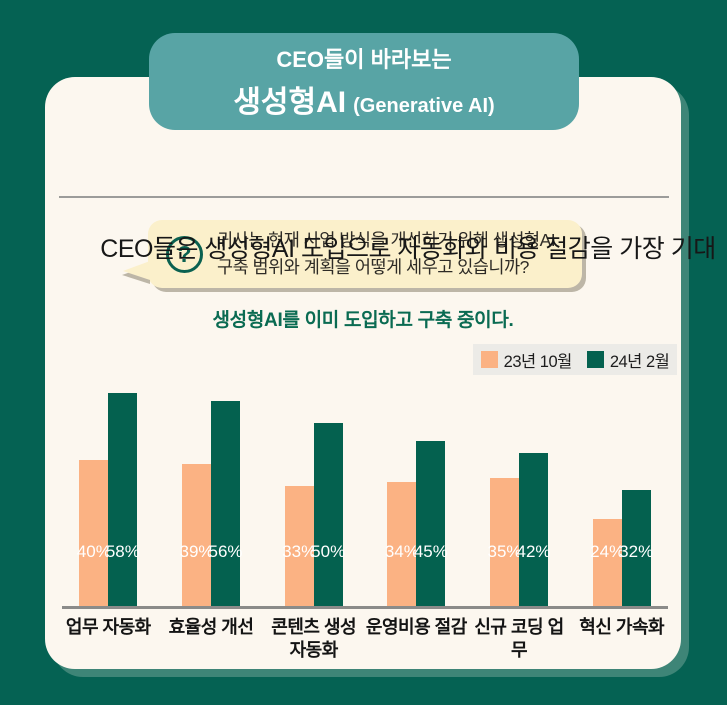 Image resolution: width=727 pixels, height=705 pixels. I want to click on badge-title-sub: (Generative AI), so click(424, 106).